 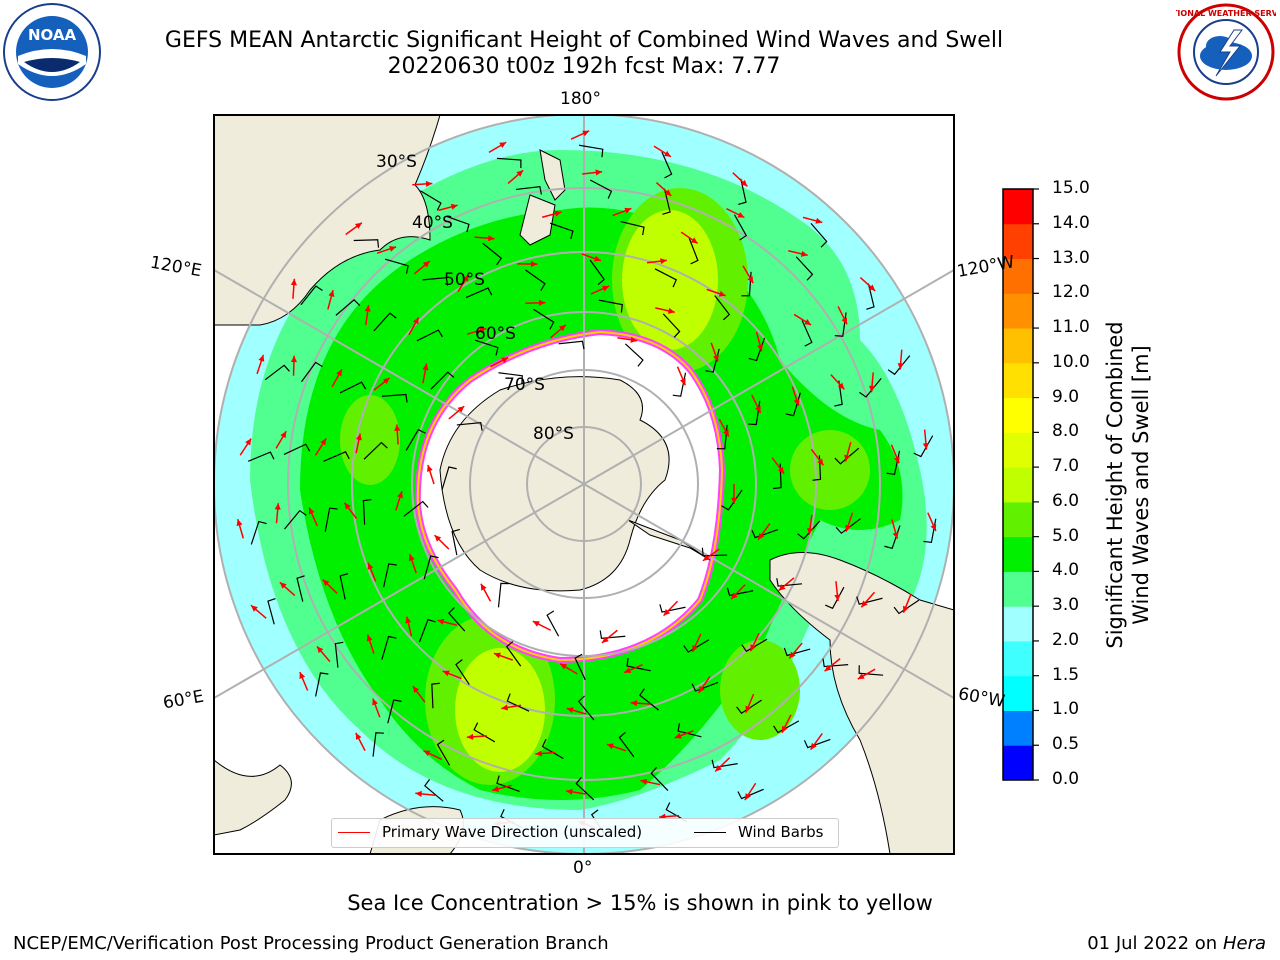 I want to click on colorbar-tick-label: 10.0, so click(x=1071, y=361).